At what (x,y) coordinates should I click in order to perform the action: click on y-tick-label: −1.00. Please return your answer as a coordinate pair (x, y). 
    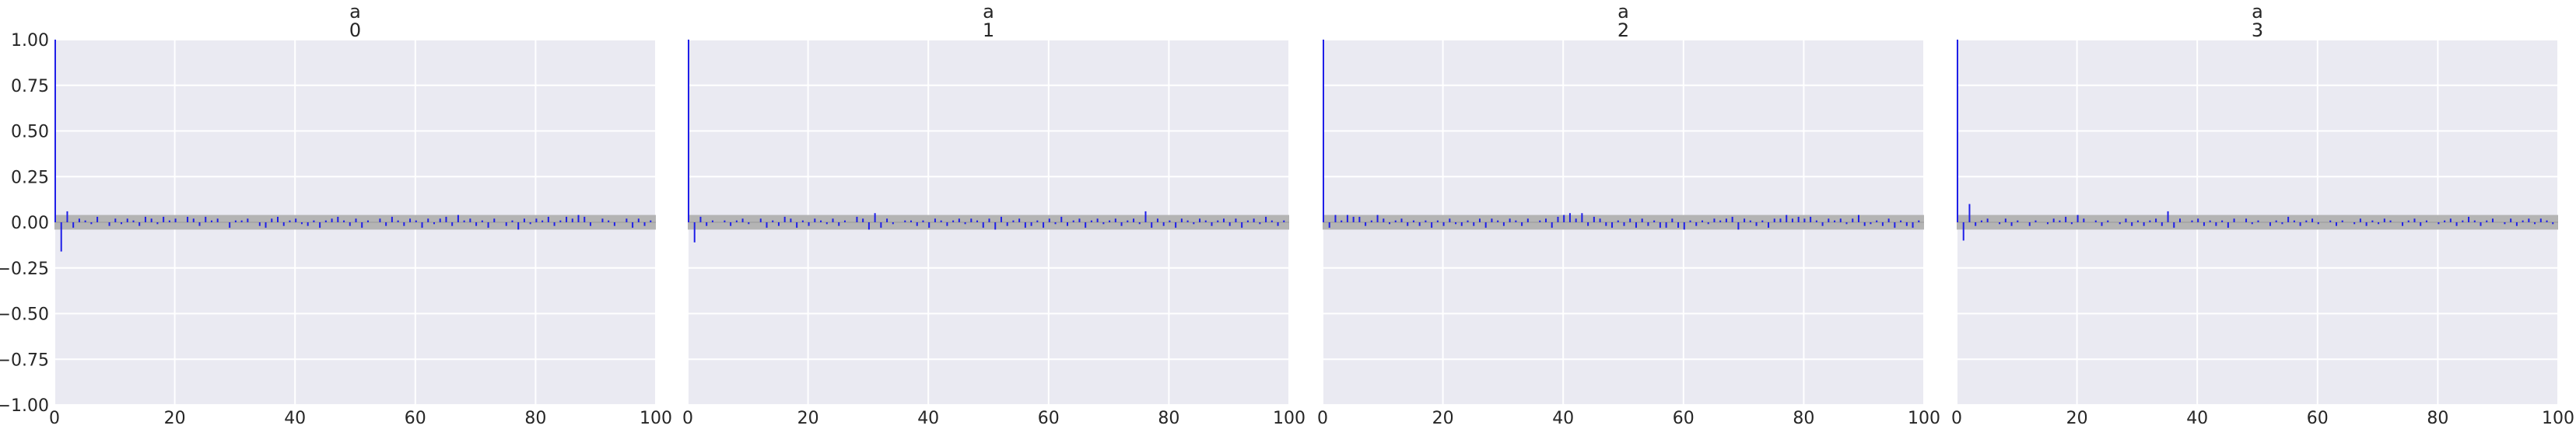
    Looking at the image, I should click on (24, 406).